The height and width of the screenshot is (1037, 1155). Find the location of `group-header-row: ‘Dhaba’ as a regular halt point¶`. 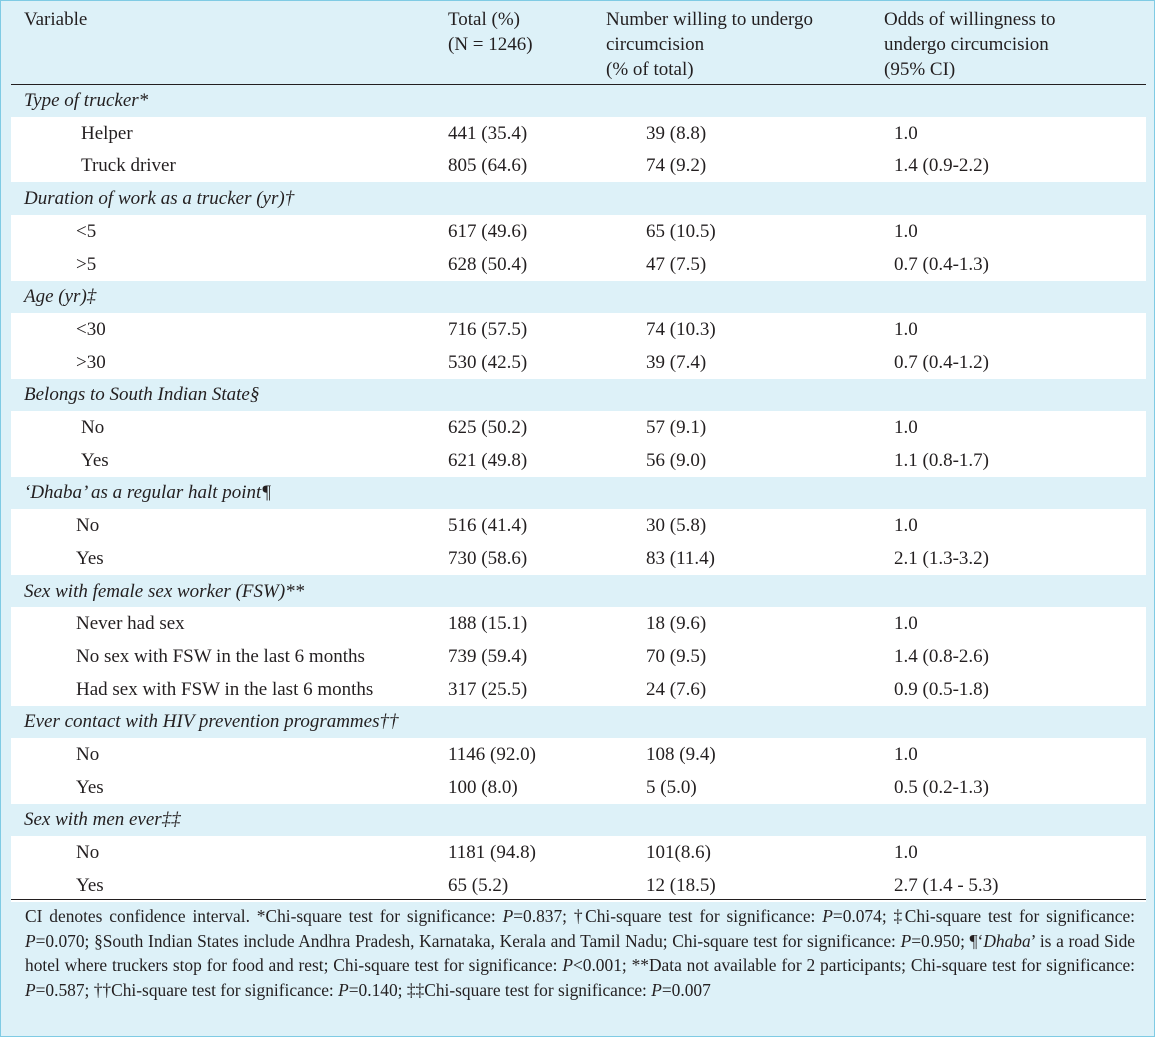

group-header-row: ‘Dhaba’ as a regular halt point¶ is located at coordinates (577, 492).